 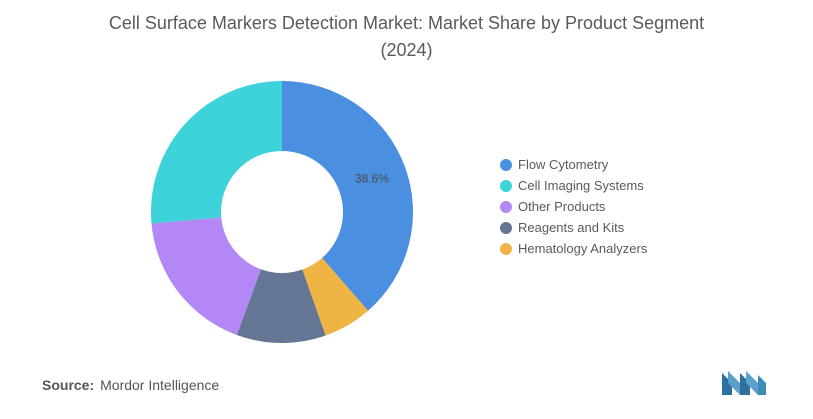 I want to click on legend-label: Flow Cytometry, so click(x=563, y=164).